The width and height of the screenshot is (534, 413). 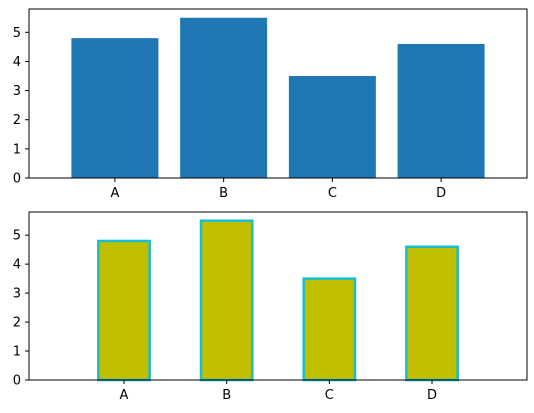 I want to click on bottom-x-tick-label-C: C, so click(x=329, y=395).